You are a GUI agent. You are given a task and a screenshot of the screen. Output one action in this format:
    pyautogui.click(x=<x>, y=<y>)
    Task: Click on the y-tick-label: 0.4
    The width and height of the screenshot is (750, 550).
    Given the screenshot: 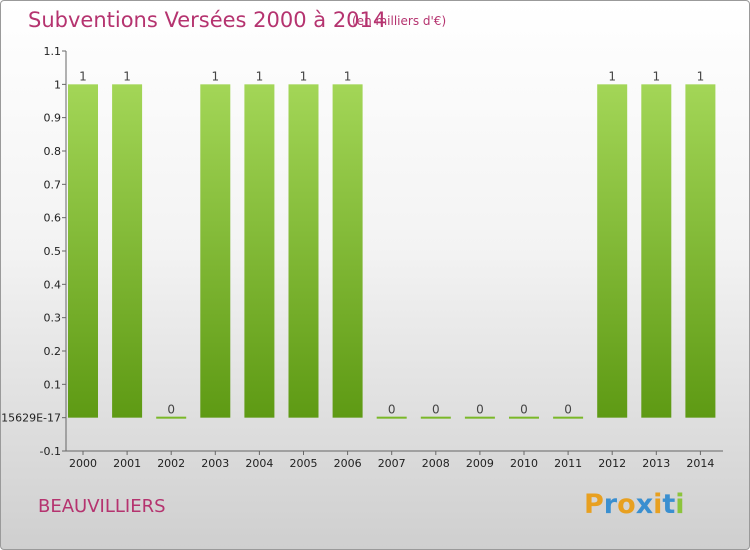 What is the action you would take?
    pyautogui.click(x=53, y=284)
    